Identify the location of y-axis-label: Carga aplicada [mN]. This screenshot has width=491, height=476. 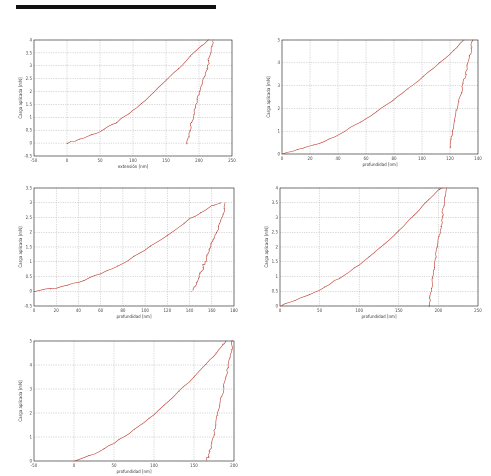
(20, 401).